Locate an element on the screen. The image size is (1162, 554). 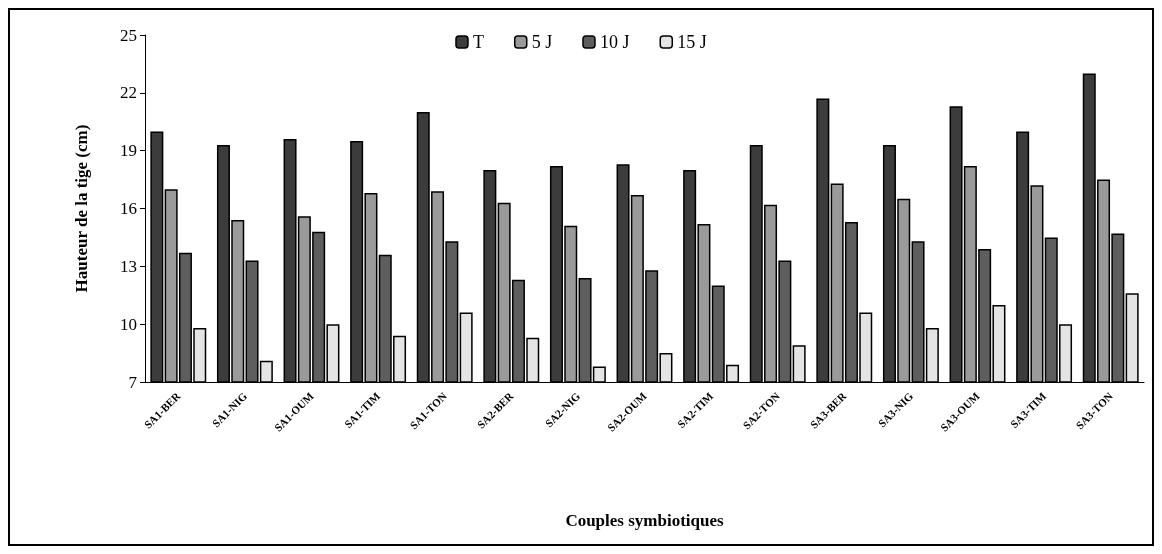
y-axis-title: Hauteur de la tige (cm) is located at coordinates (81, 208).